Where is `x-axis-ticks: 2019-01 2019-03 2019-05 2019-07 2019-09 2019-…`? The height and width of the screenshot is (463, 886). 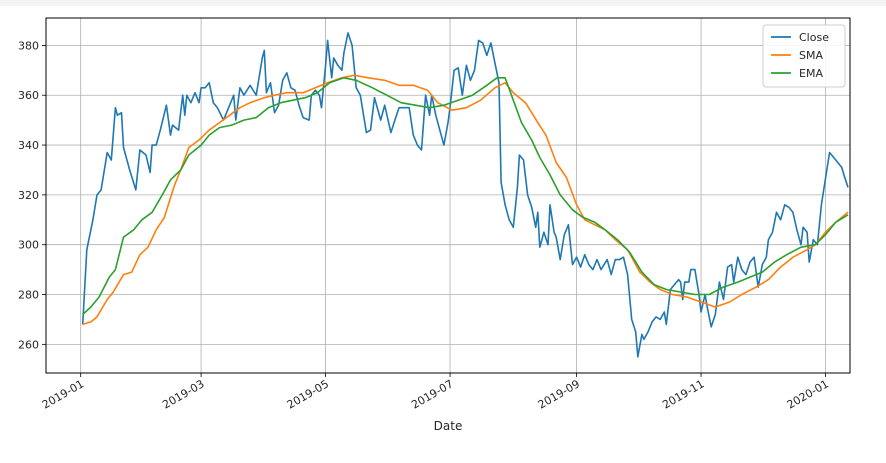
x-axis-ticks: 2019-01 2019-03 2019-05 2019-07 2019-09 2019-… is located at coordinates (435, 392).